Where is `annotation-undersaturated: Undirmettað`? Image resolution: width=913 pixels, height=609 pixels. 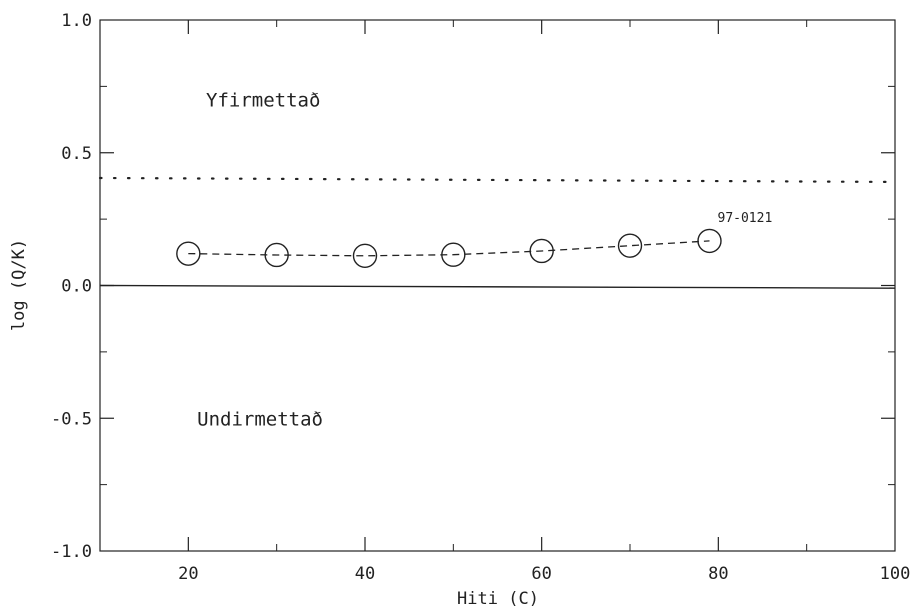
annotation-undersaturated: Undirmettað is located at coordinates (260, 419).